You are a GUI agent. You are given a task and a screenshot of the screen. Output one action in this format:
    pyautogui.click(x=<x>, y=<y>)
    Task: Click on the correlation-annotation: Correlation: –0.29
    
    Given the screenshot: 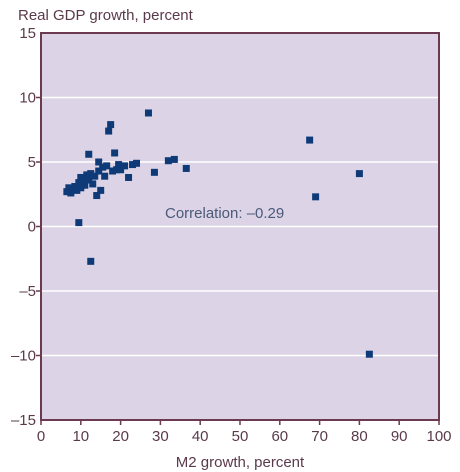 What is the action you would take?
    pyautogui.click(x=224, y=213)
    